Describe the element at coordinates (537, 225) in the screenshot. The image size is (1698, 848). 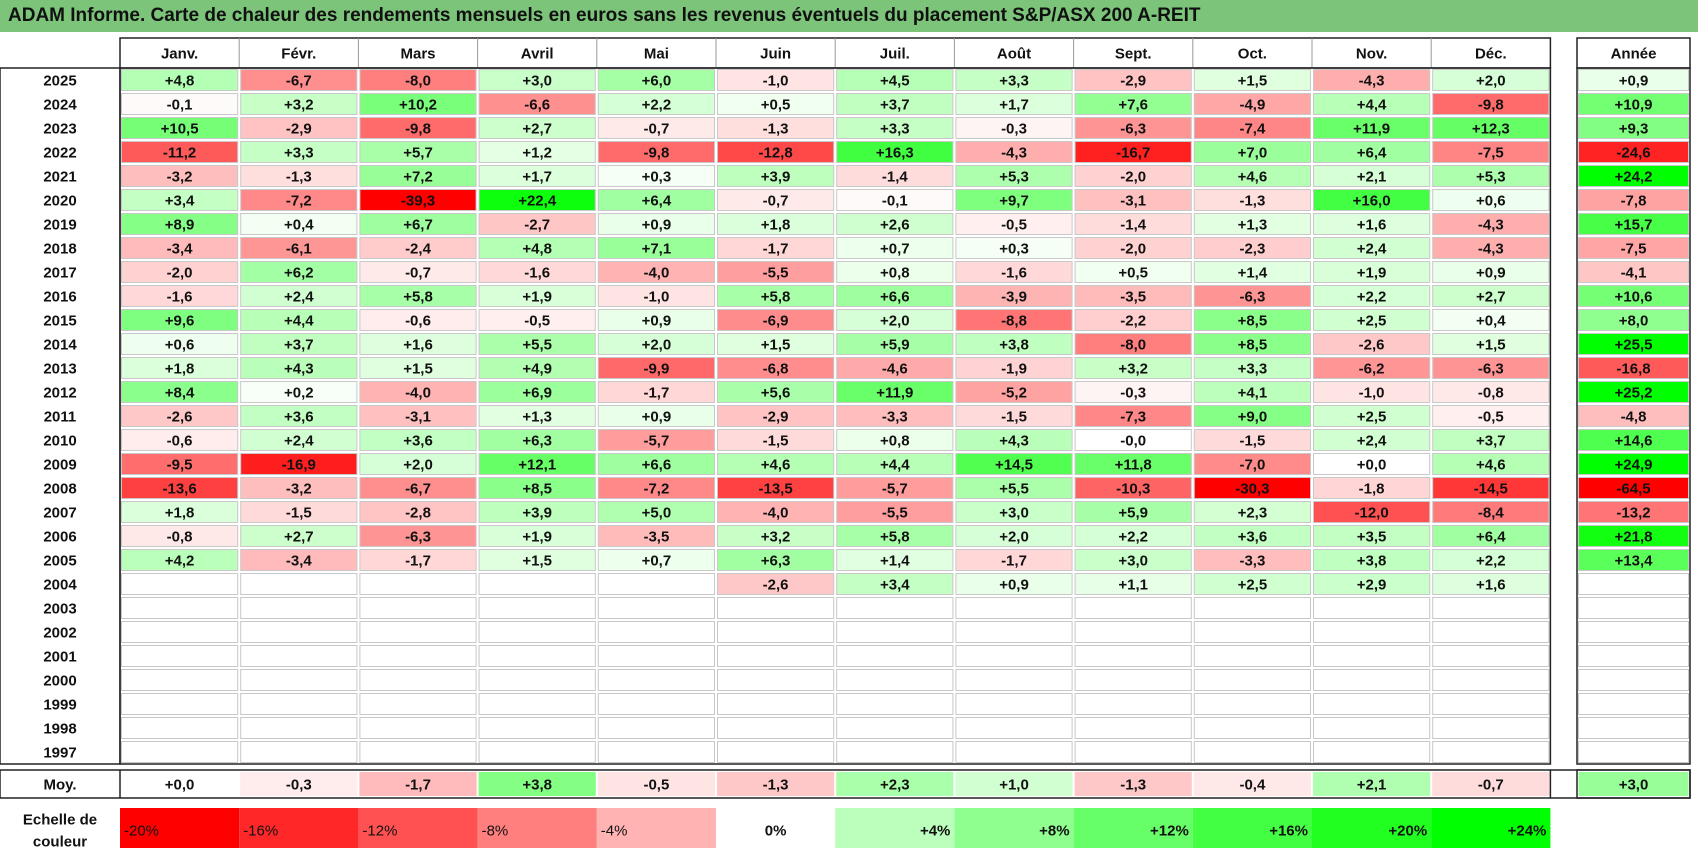
I see `cell-value: -2,7` at that location.